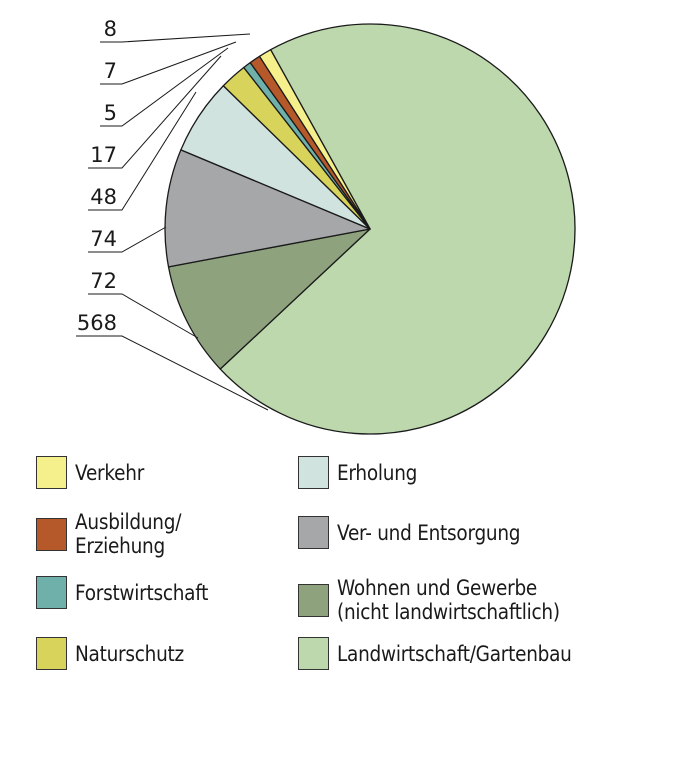 The image size is (673, 780). What do you see at coordinates (110, 472) in the screenshot?
I see `legend-label: Verkehr` at bounding box center [110, 472].